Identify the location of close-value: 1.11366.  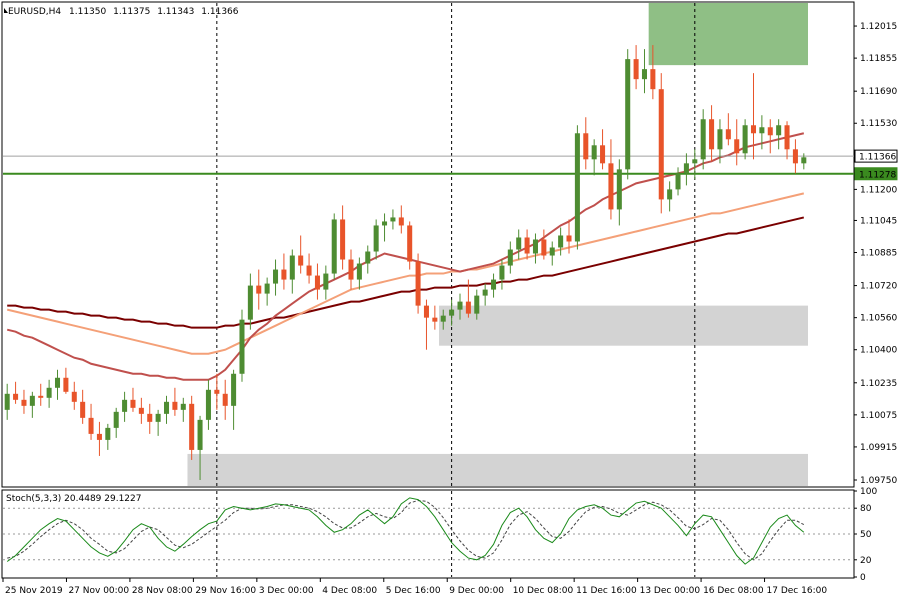
(219, 12).